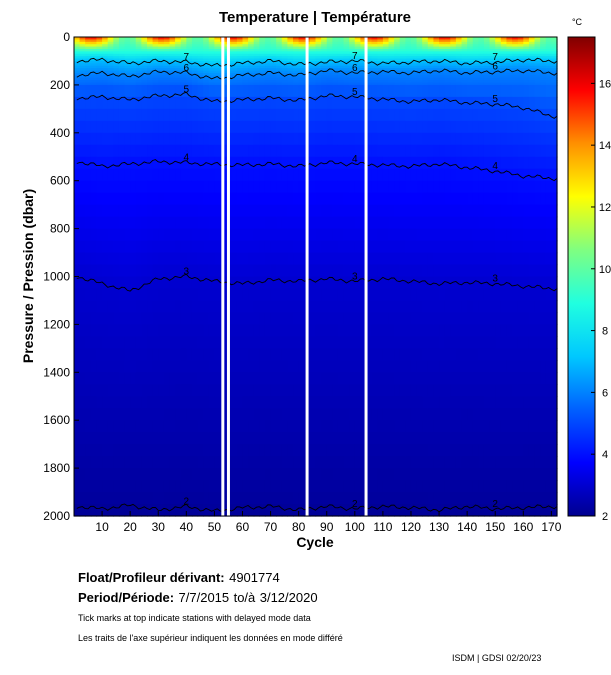 Image resolution: width=611 pixels, height=675 pixels. What do you see at coordinates (355, 527) in the screenshot?
I see `x-tick-label: 100` at bounding box center [355, 527].